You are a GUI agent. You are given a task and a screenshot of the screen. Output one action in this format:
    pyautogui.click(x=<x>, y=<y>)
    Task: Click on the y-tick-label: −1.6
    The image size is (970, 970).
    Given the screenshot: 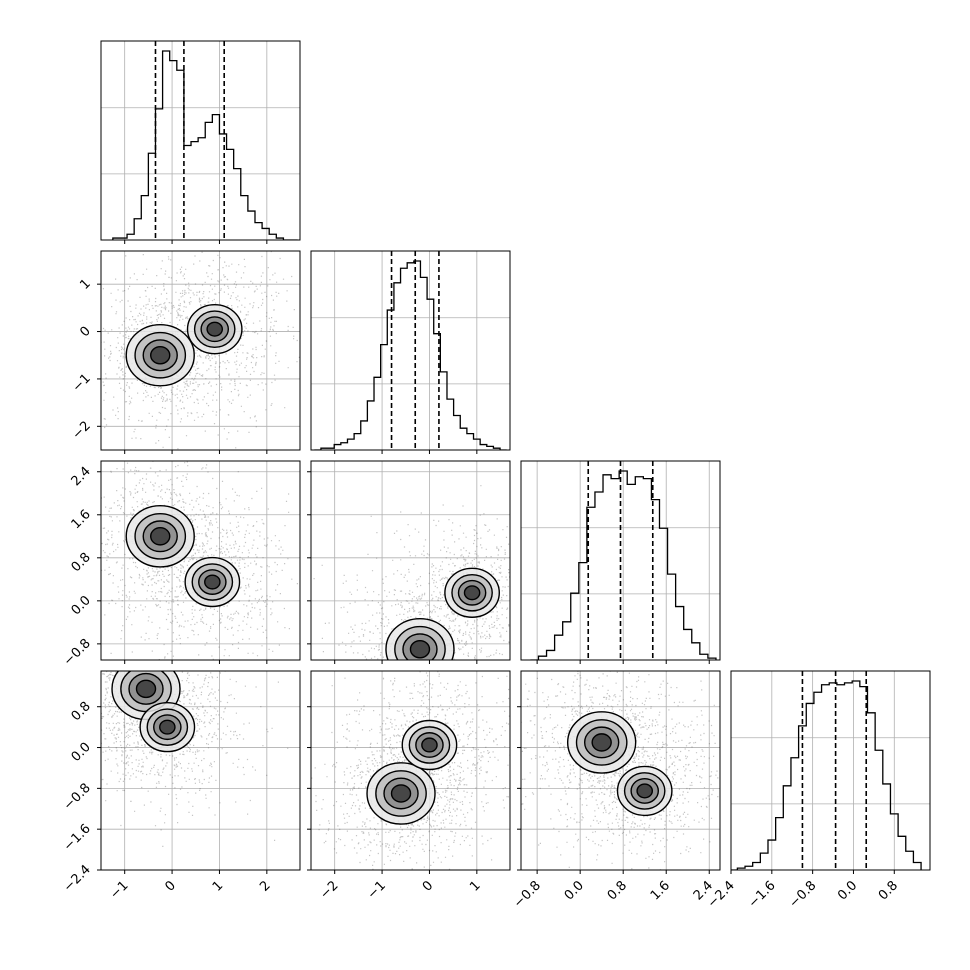 What is the action you would take?
    pyautogui.click(x=77, y=837)
    